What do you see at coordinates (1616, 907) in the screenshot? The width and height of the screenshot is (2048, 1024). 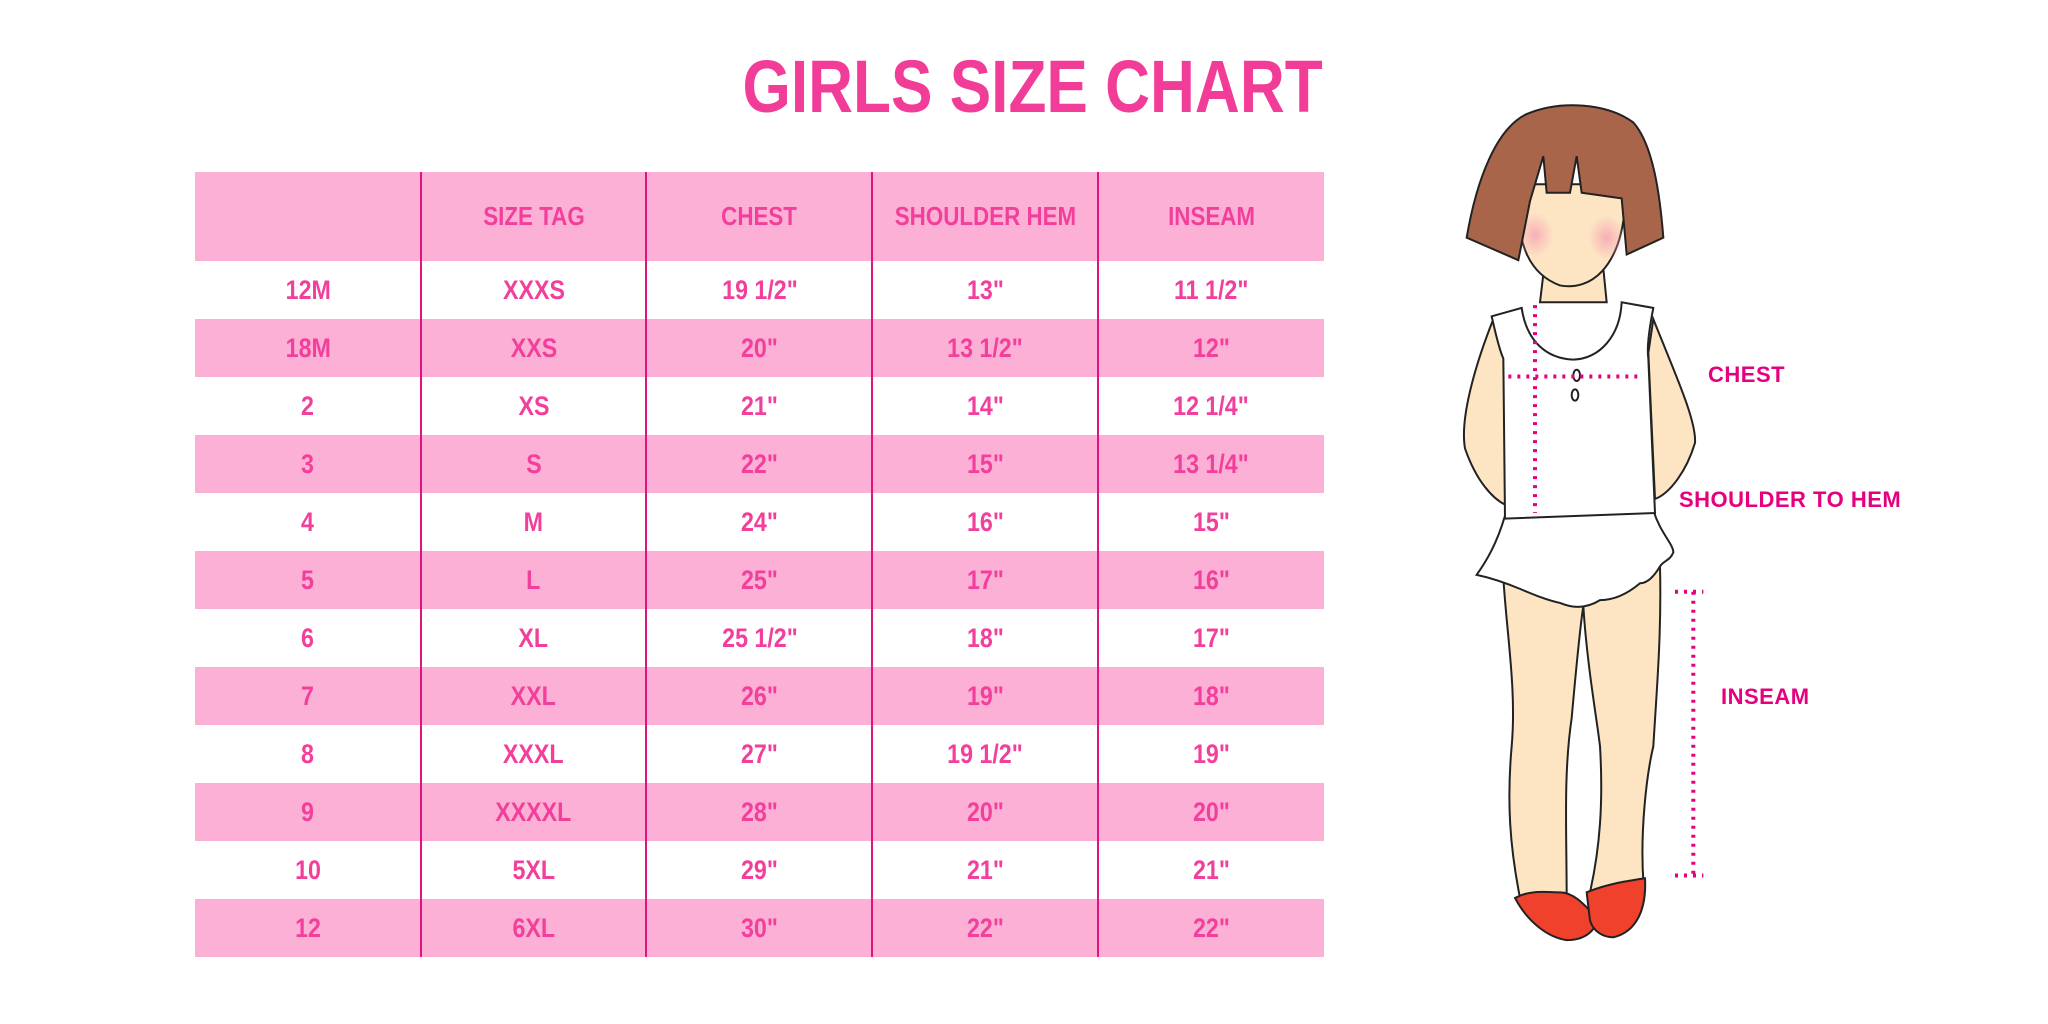 I see `right-shoe` at bounding box center [1616, 907].